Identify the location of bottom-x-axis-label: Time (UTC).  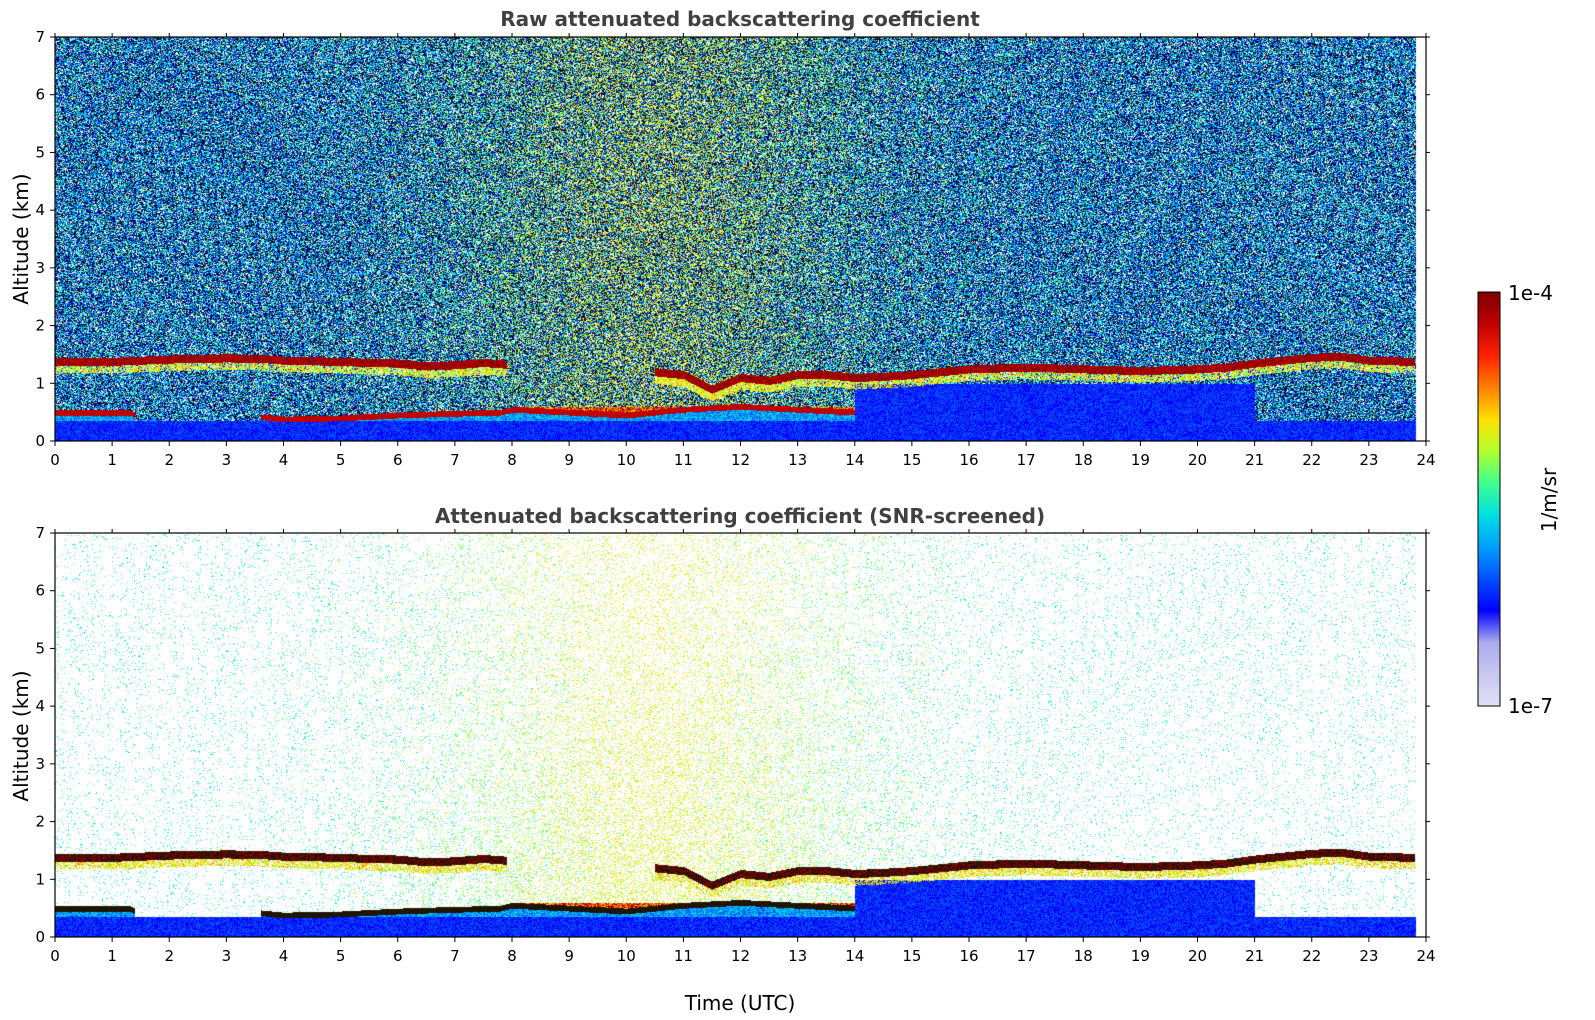
(740, 1003).